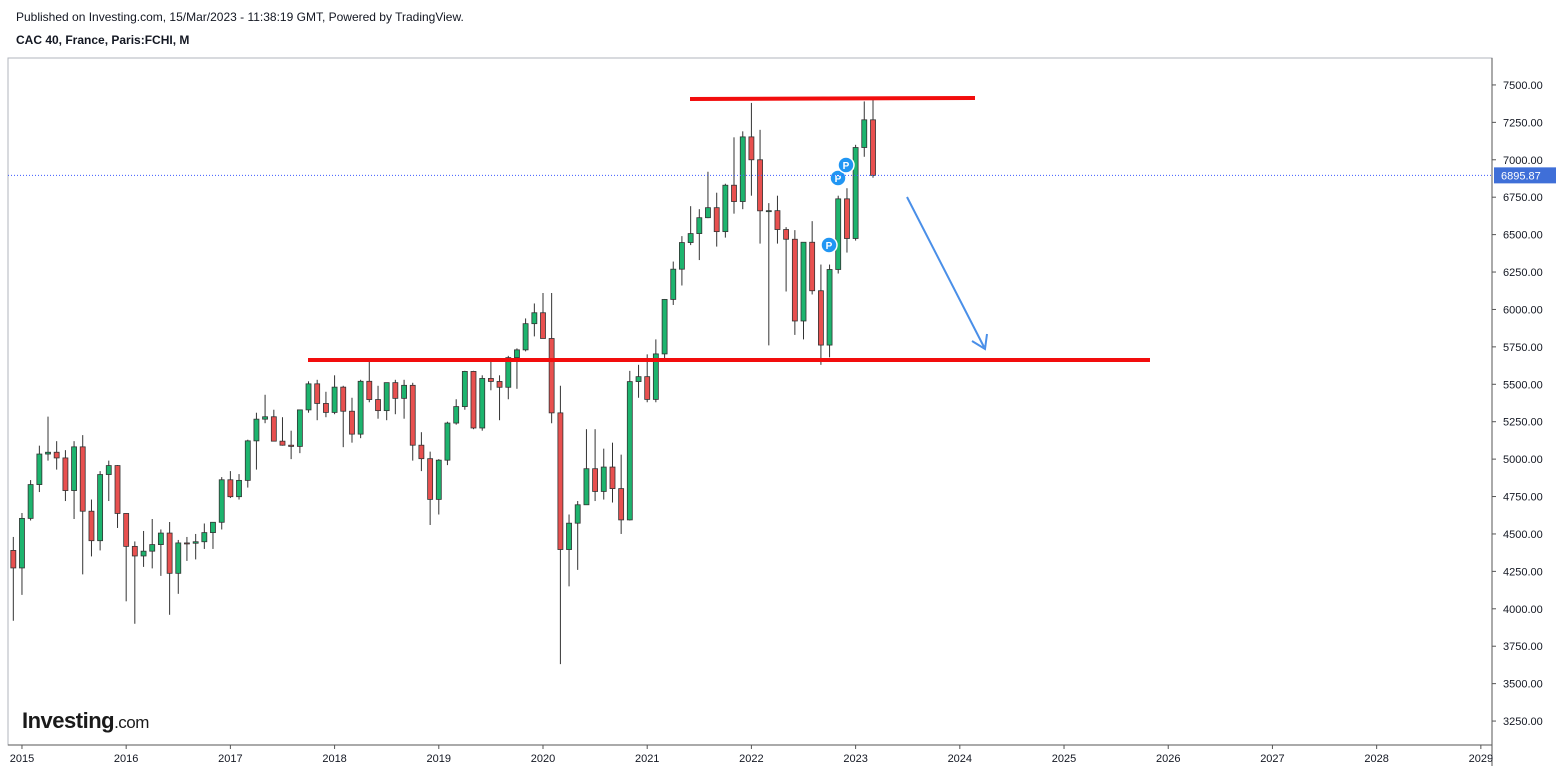 This screenshot has height=772, width=1561. I want to click on x-tick-label: 2022, so click(751, 759).